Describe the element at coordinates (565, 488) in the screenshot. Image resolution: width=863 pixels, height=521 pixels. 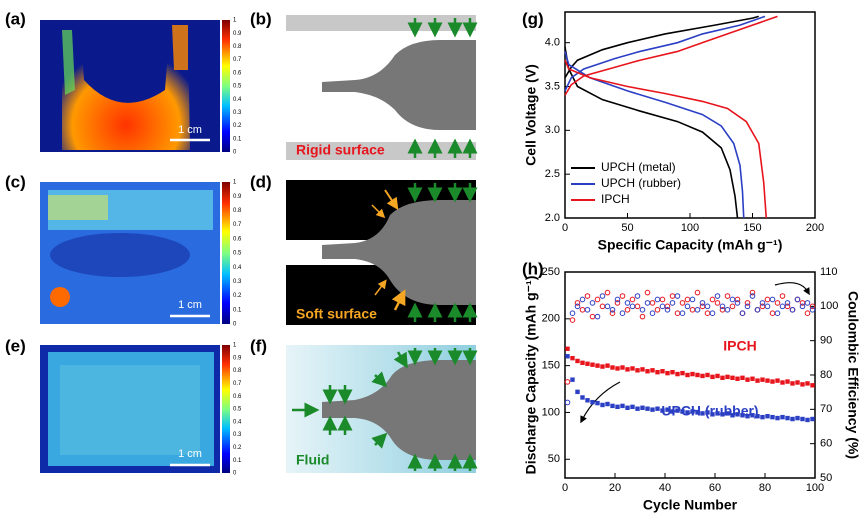
I see `x-tick-label: 0` at that location.